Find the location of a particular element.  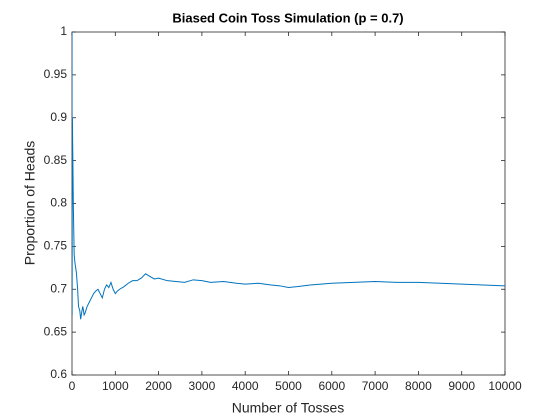

x-tick-label: 7000 is located at coordinates (375, 386).